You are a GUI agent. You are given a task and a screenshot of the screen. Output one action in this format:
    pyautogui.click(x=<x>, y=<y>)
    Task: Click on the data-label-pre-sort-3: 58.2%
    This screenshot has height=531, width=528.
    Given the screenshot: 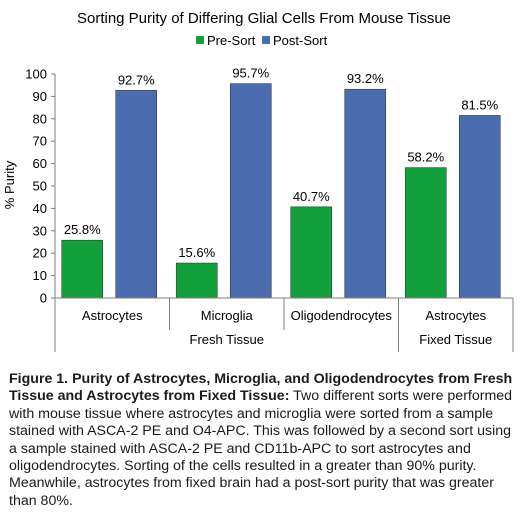 What is the action you would take?
    pyautogui.click(x=425, y=157)
    